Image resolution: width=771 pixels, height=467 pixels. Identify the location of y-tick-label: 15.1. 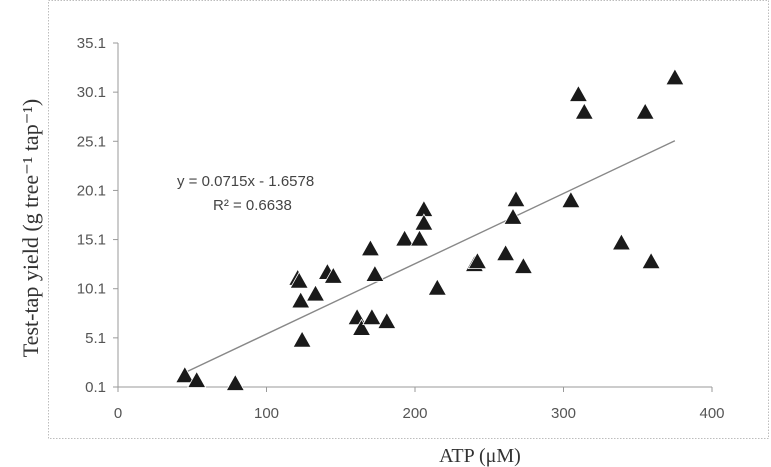
(91, 240).